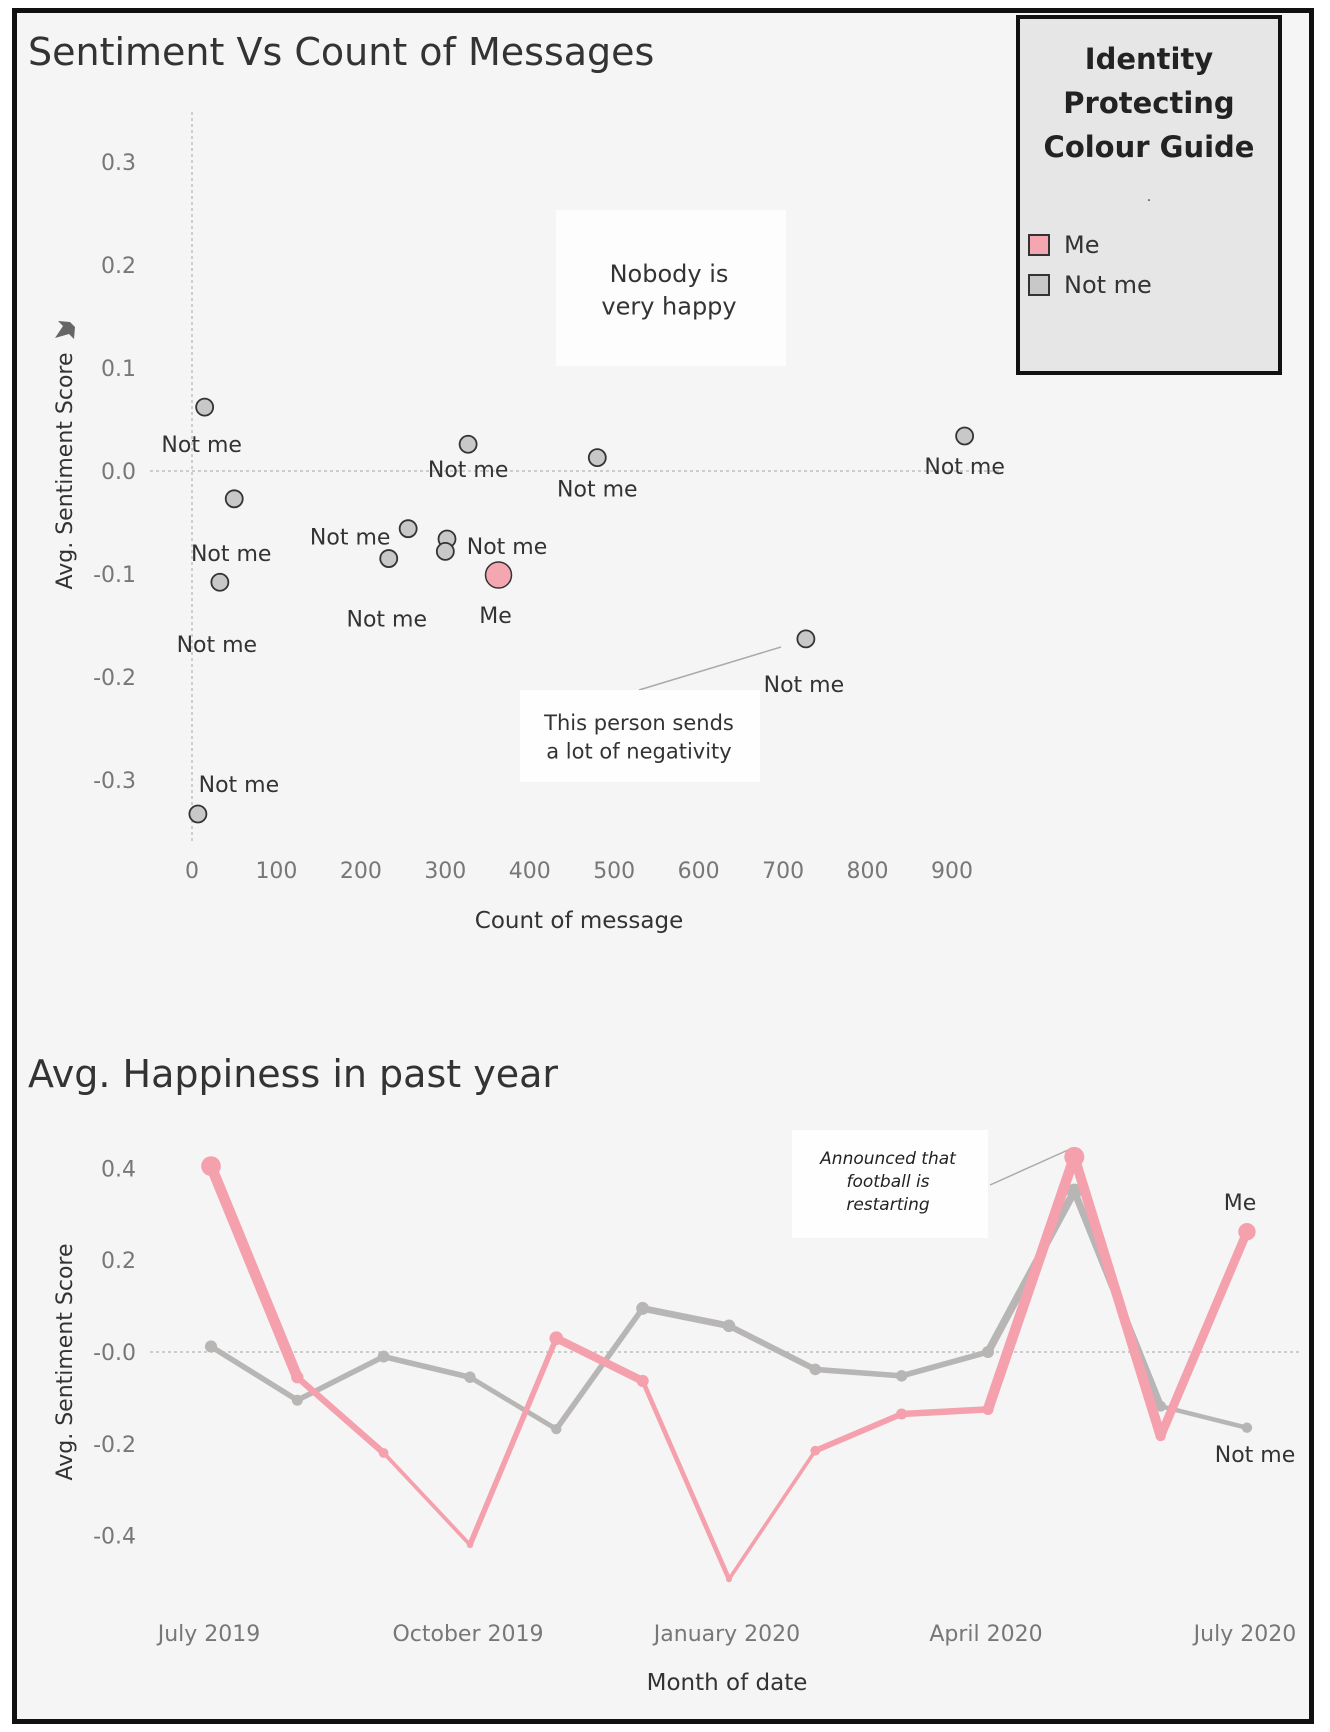 The width and height of the screenshot is (1330, 1732). Describe the element at coordinates (579, 921) in the screenshot. I see `scatter-x-axis-label: Count of message` at that location.